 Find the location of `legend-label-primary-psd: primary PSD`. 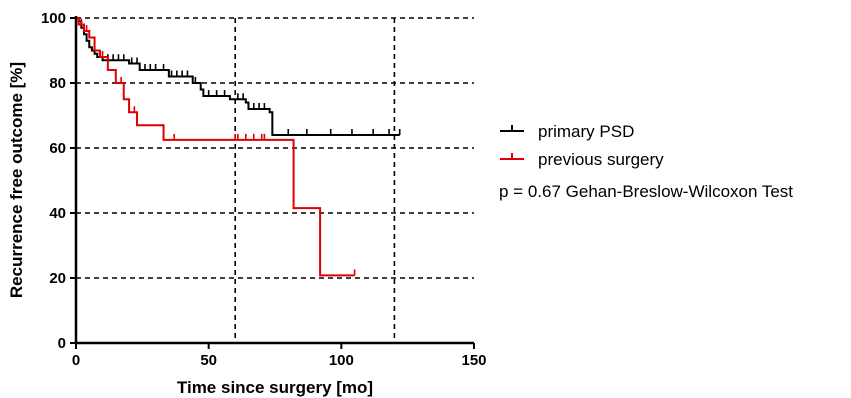

legend-label-primary-psd: primary PSD is located at coordinates (586, 131).